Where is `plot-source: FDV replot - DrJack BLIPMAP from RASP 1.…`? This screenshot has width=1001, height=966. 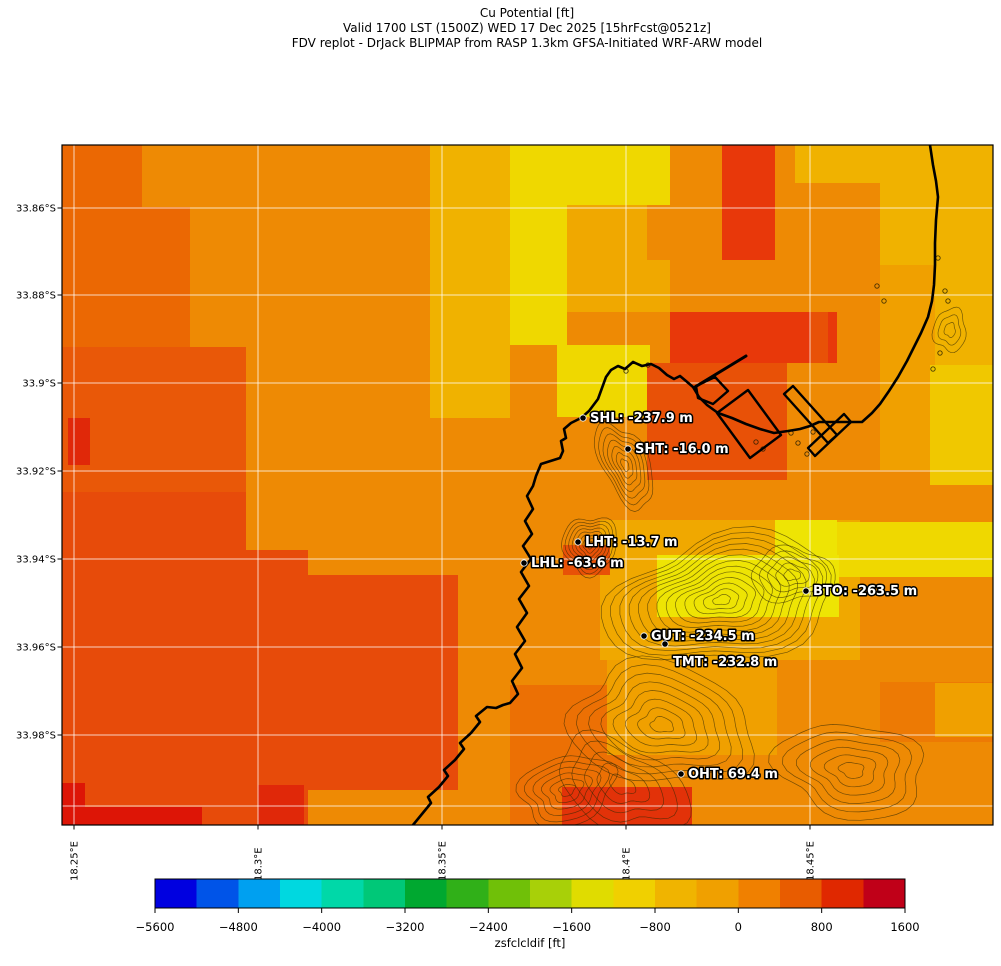 plot-source: FDV replot - DrJack BLIPMAP from RASP 1.… is located at coordinates (527, 43).